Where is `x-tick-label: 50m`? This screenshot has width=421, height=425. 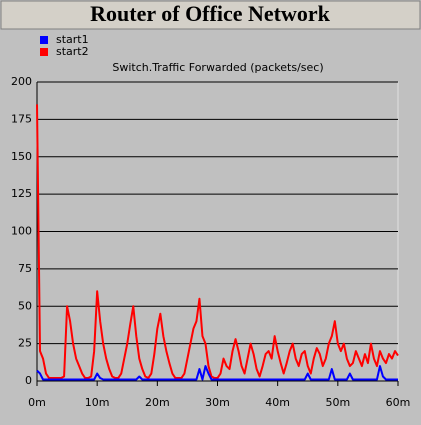 x-tick-label: 50m is located at coordinates (337, 402).